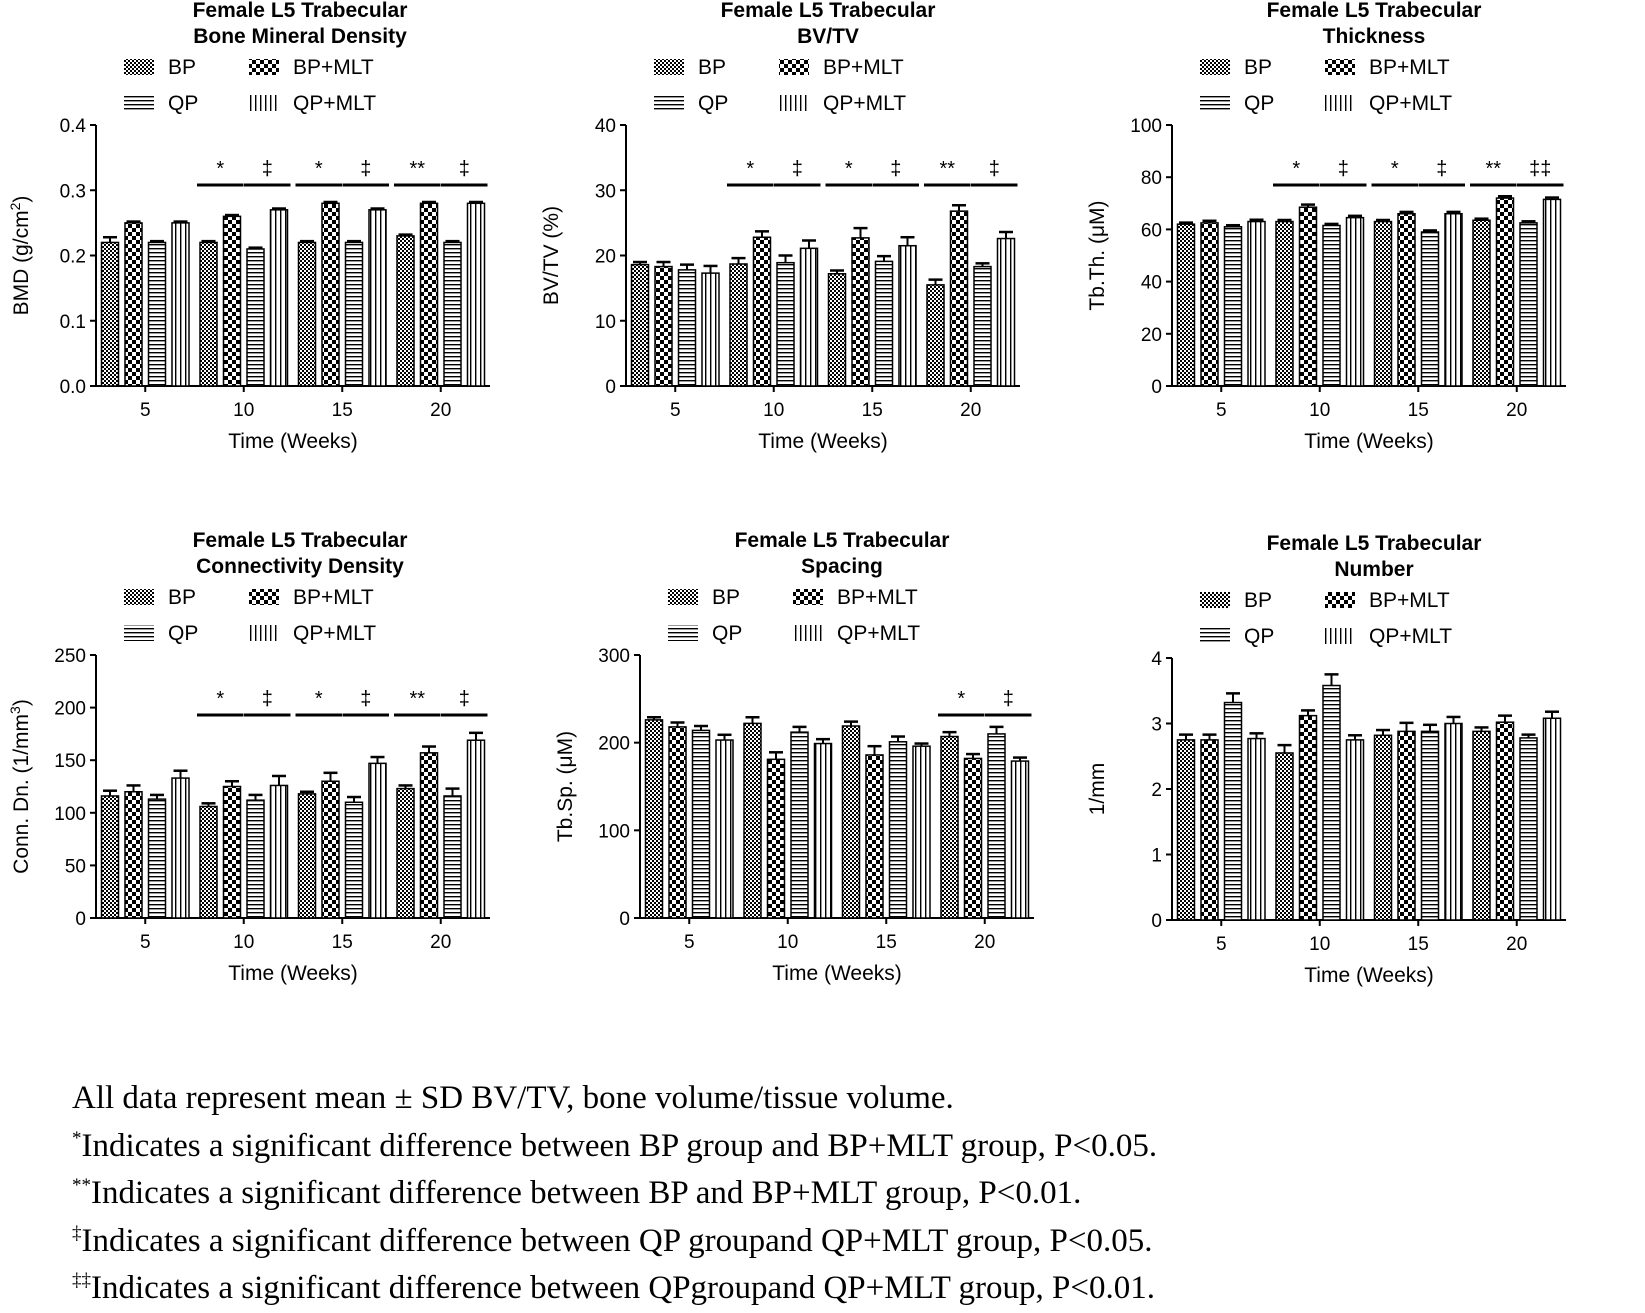 Image resolution: width=1645 pixels, height=1313 pixels. What do you see at coordinates (73, 191) in the screenshot?
I see `y-tick-label: 0.3` at bounding box center [73, 191].